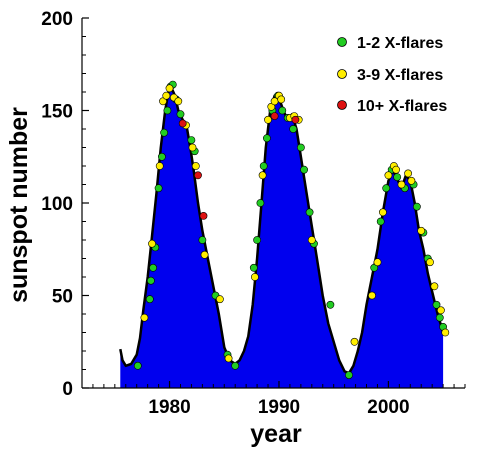 The height and width of the screenshot is (450, 500). What do you see at coordinates (19, 205) in the screenshot?
I see `y-axis-title: sunspot number` at bounding box center [19, 205].